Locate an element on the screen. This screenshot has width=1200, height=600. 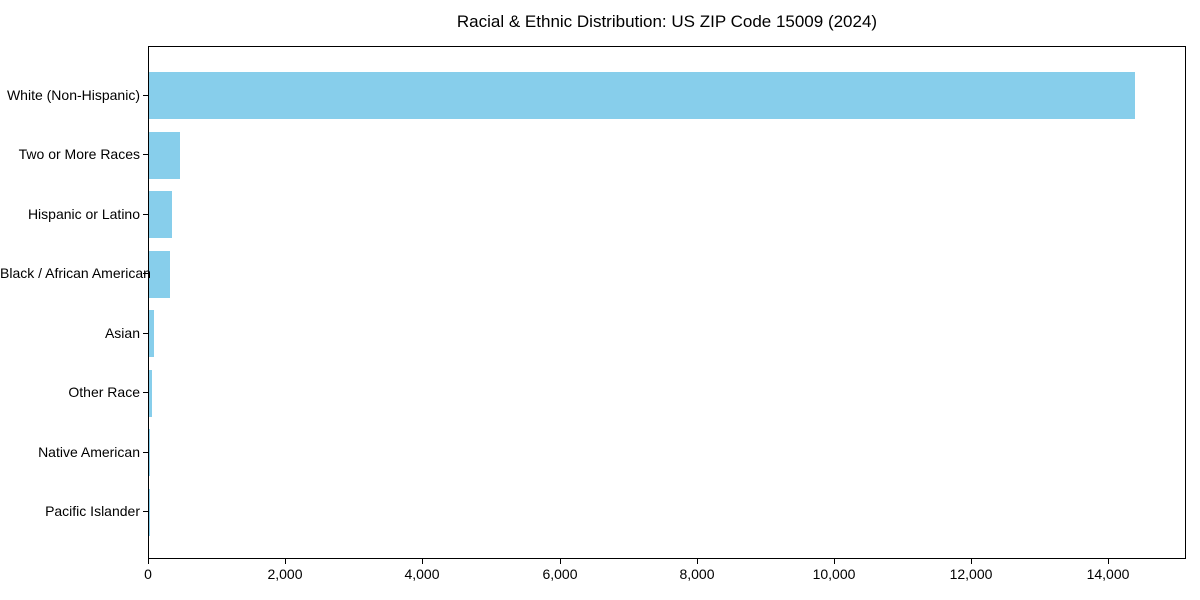
y-axis-label: White (Non-Hispanic) is located at coordinates (73, 94).